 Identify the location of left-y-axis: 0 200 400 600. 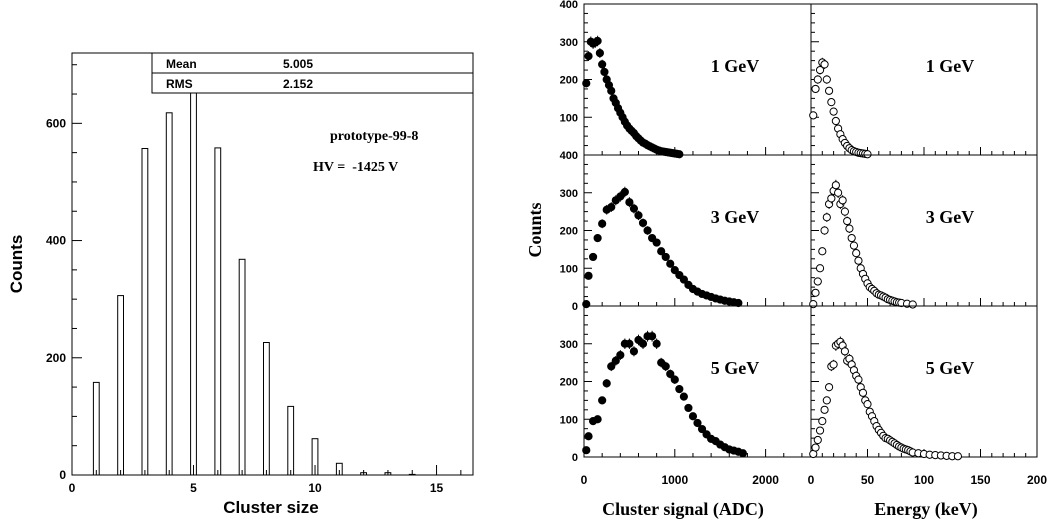
(64, 273).